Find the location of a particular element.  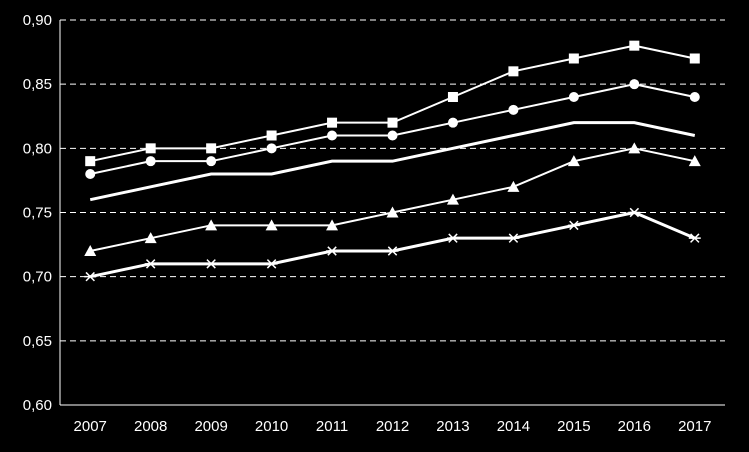

y-tick-label: 0,65 is located at coordinates (37, 341).